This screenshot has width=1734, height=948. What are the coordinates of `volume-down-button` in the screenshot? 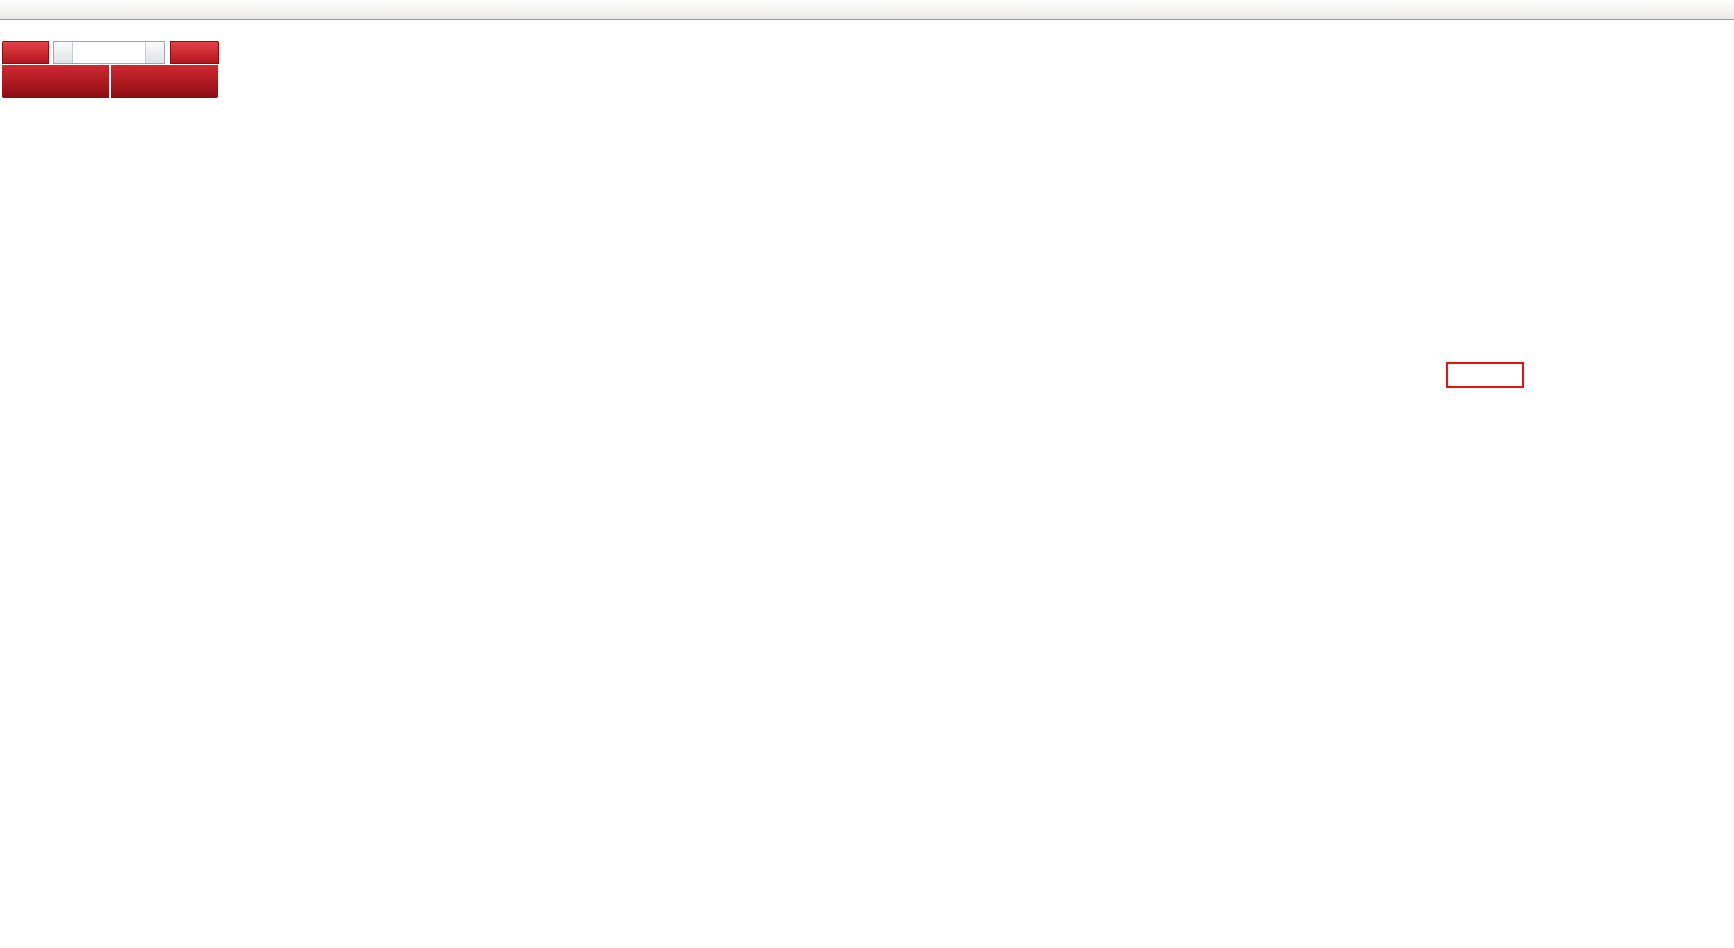 It's located at (63, 52).